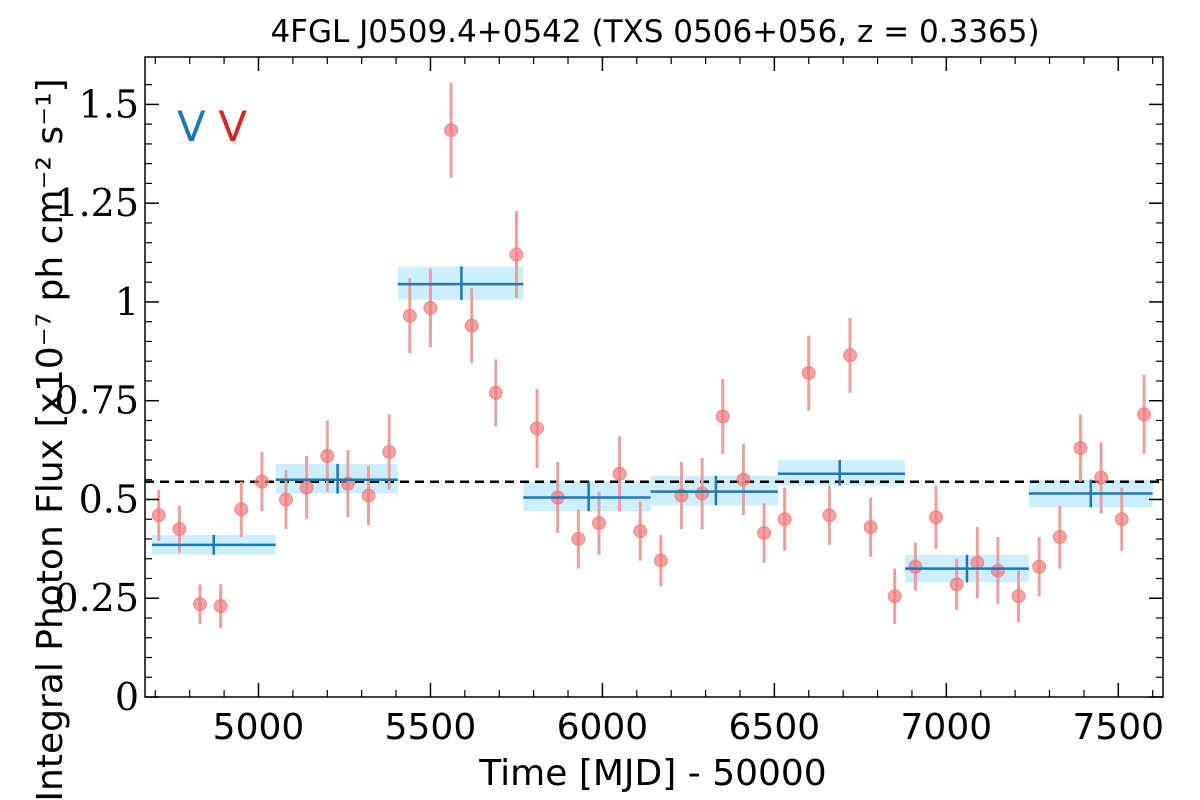 The height and width of the screenshot is (800, 1200). Describe the element at coordinates (127, 302) in the screenshot. I see `y-tick-label: 1` at that location.